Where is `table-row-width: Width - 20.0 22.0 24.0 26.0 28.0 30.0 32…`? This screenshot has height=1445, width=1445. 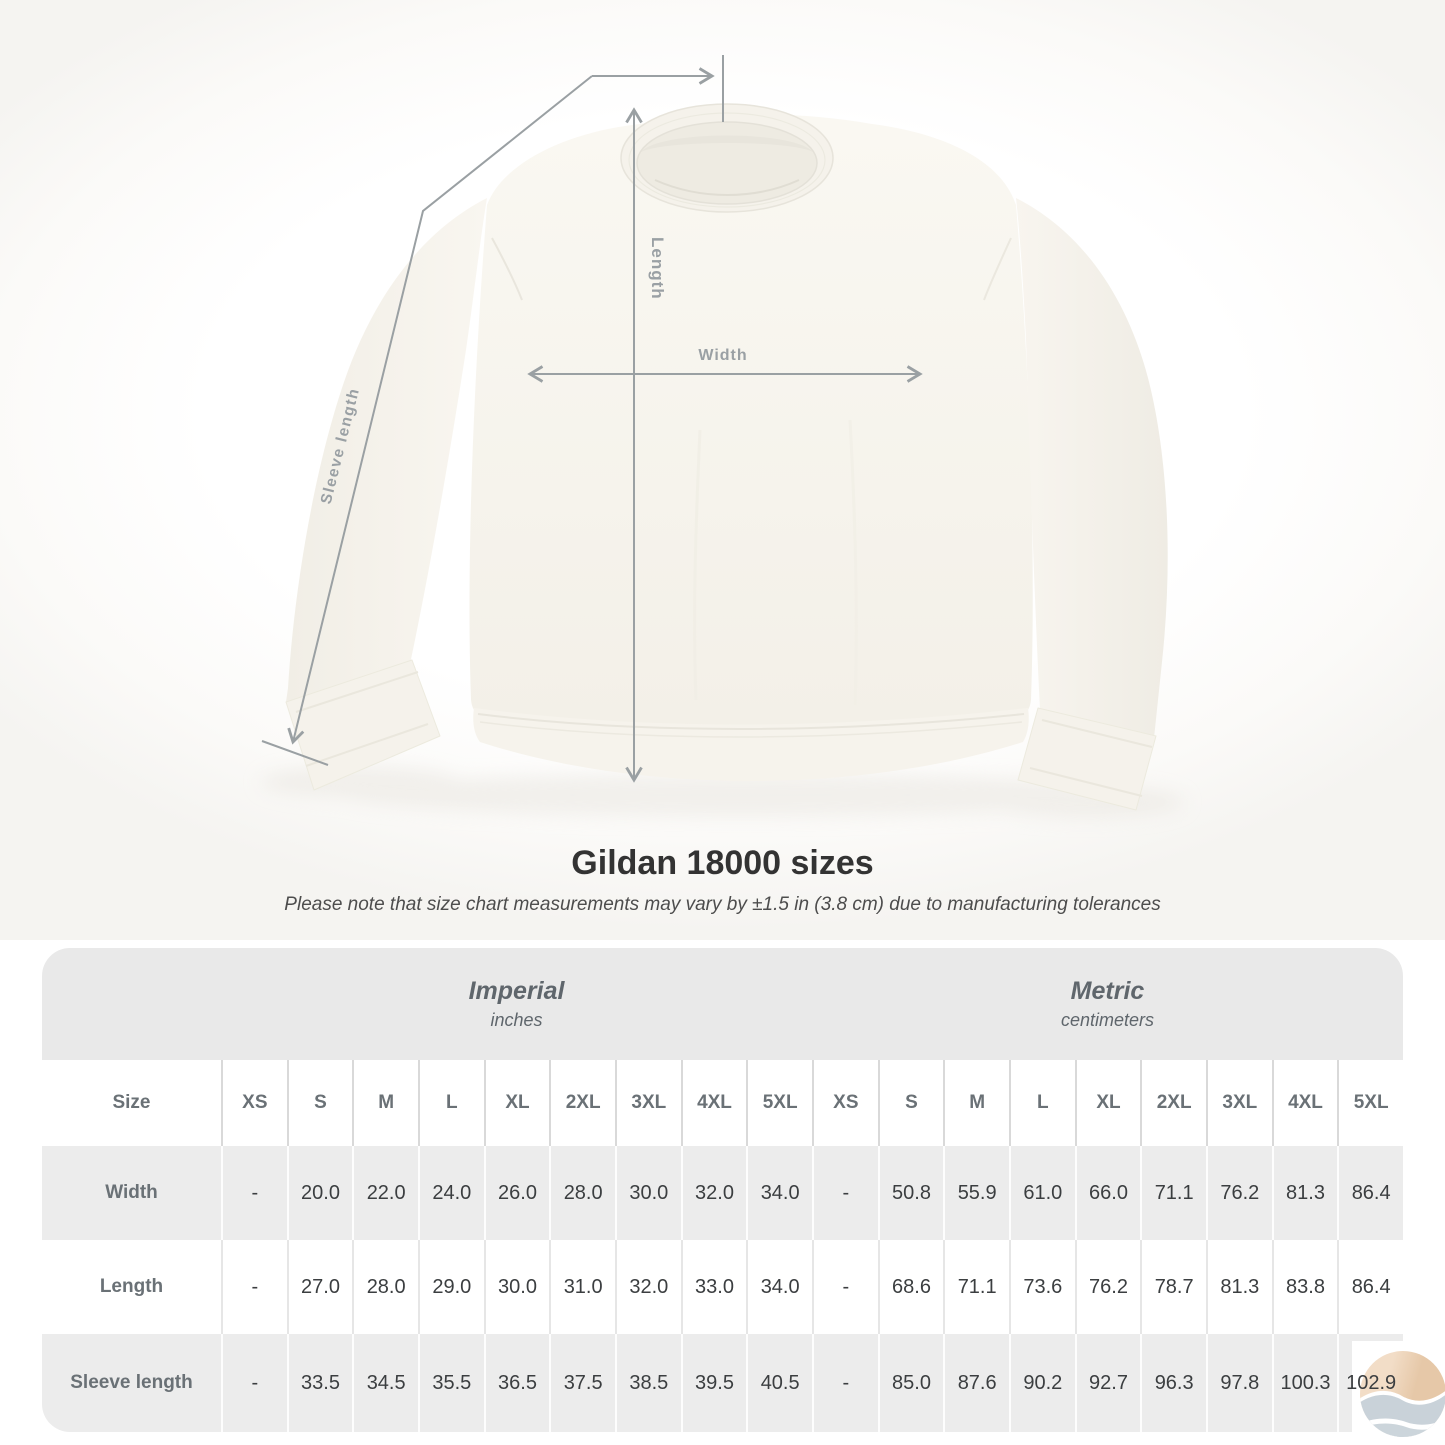
table-row-width: Width - 20.0 22.0 24.0 26.0 28.0 30.0 32… is located at coordinates (722, 1193).